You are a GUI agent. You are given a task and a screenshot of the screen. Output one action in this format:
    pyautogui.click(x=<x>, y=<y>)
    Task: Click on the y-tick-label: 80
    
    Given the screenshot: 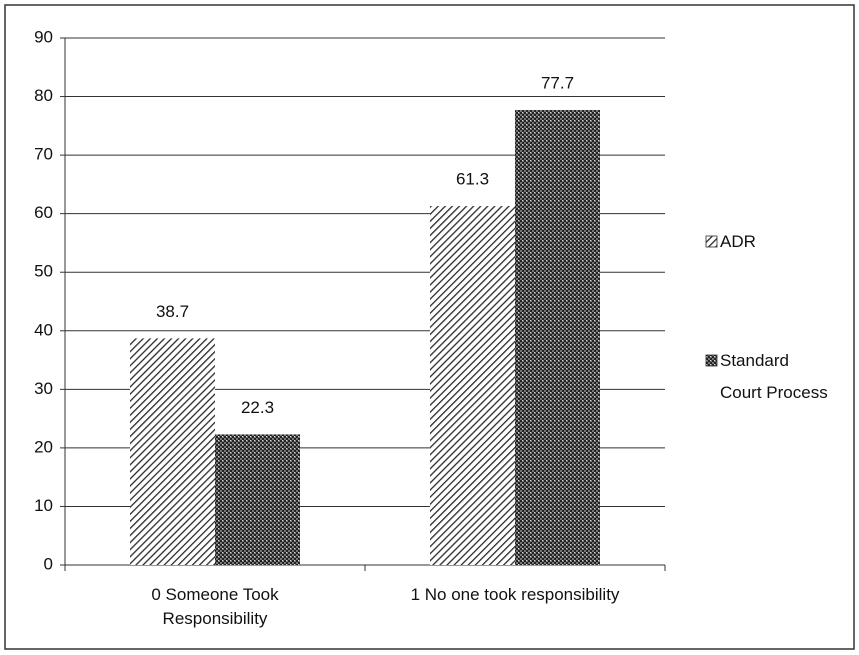 What is the action you would take?
    pyautogui.click(x=43, y=95)
    